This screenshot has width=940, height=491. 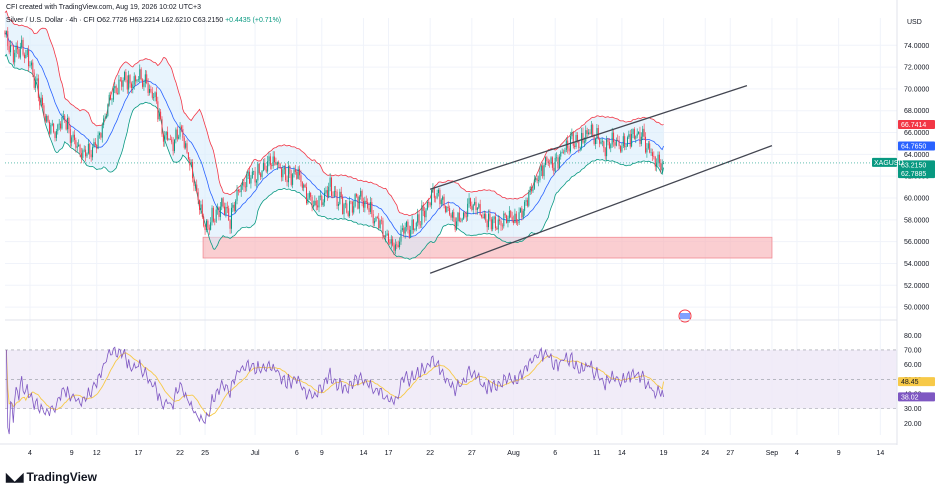 I want to click on time-tick-label: 4, so click(x=797, y=453).